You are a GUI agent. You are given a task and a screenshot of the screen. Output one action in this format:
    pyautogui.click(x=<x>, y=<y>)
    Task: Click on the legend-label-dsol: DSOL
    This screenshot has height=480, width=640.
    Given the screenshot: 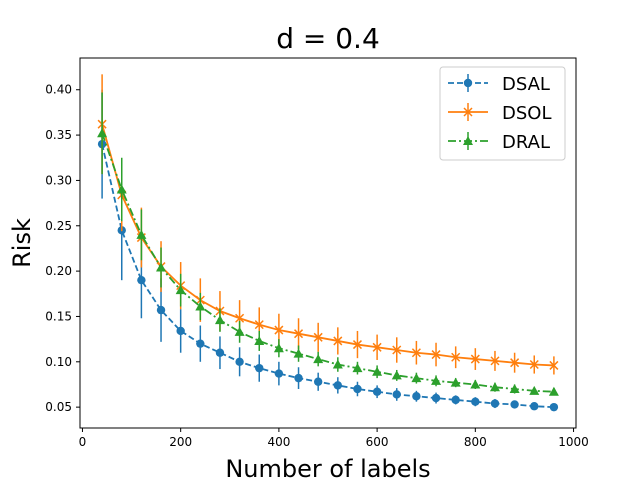 What is the action you would take?
    pyautogui.click(x=526, y=113)
    